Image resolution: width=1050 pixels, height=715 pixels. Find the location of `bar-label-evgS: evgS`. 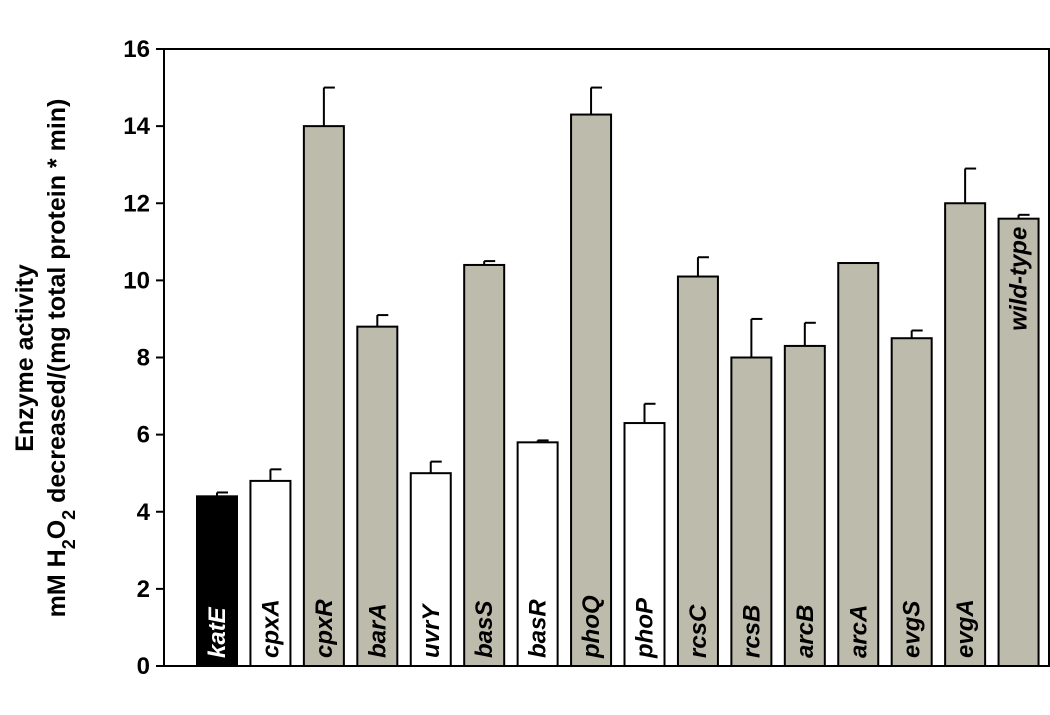

bar-label-evgS: evgS is located at coordinates (912, 629).